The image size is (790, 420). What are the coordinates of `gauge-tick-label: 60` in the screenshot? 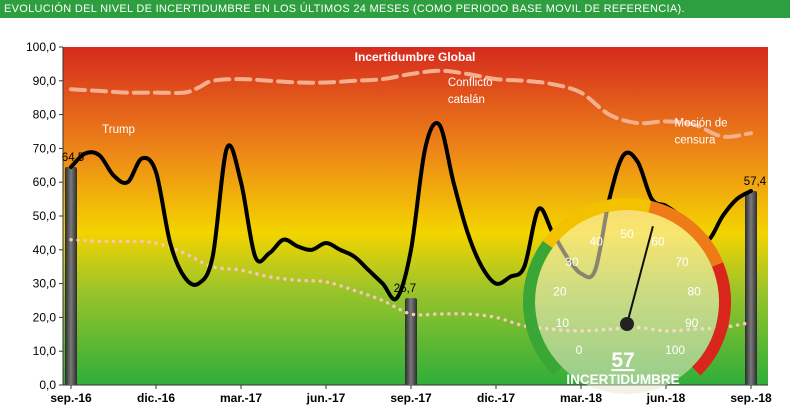 It's located at (658, 241).